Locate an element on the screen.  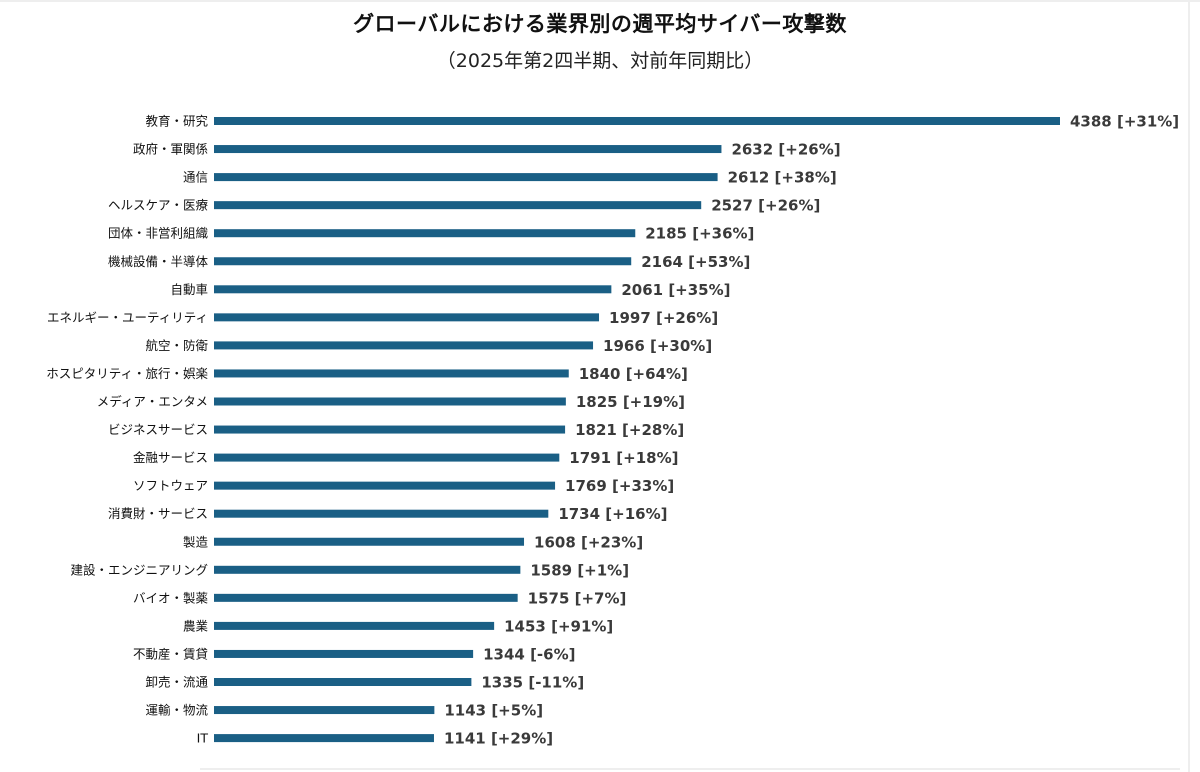
value-label: 1966 [+30%] is located at coordinates (657, 346).